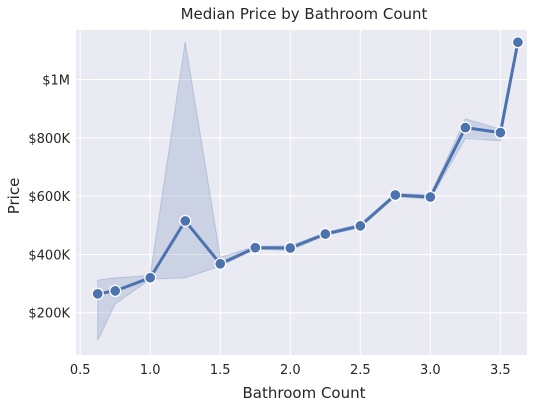 The height and width of the screenshot is (407, 533). Describe the element at coordinates (304, 393) in the screenshot. I see `x-axis-label: Bathroom Count` at that location.